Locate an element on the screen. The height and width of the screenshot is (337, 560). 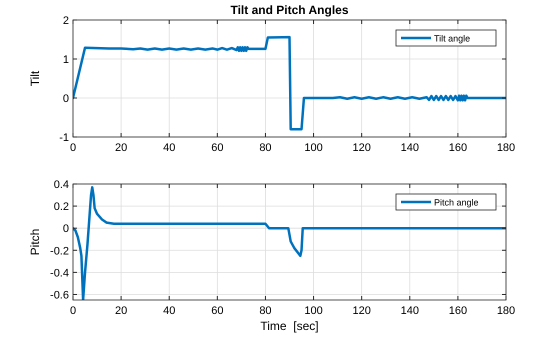
y-tick-label: 0.2 is located at coordinates (61, 207).